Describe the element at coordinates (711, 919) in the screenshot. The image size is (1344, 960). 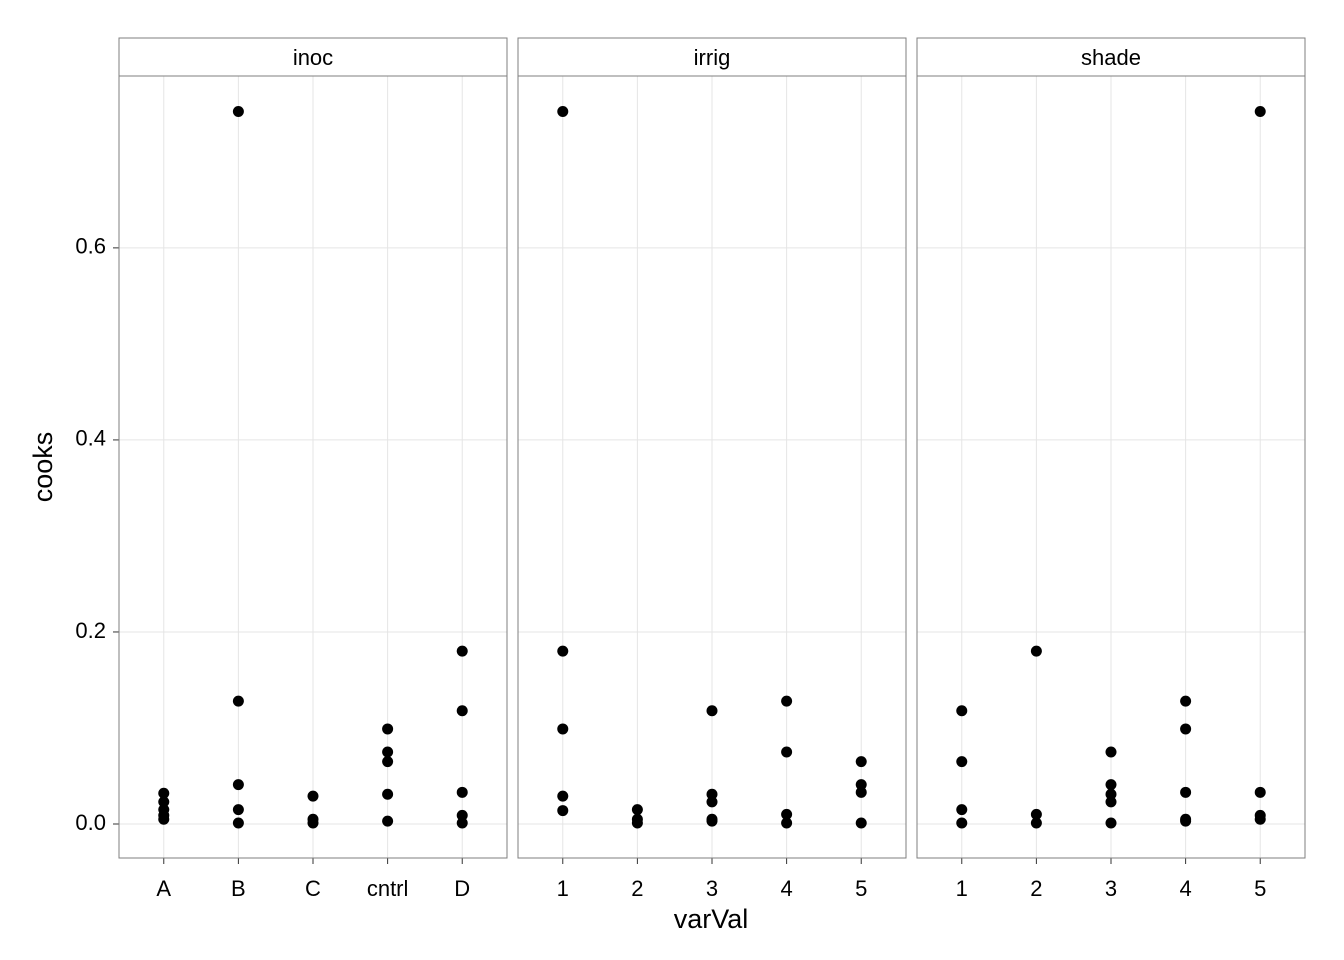
I see `x-axis-label: varVal` at that location.